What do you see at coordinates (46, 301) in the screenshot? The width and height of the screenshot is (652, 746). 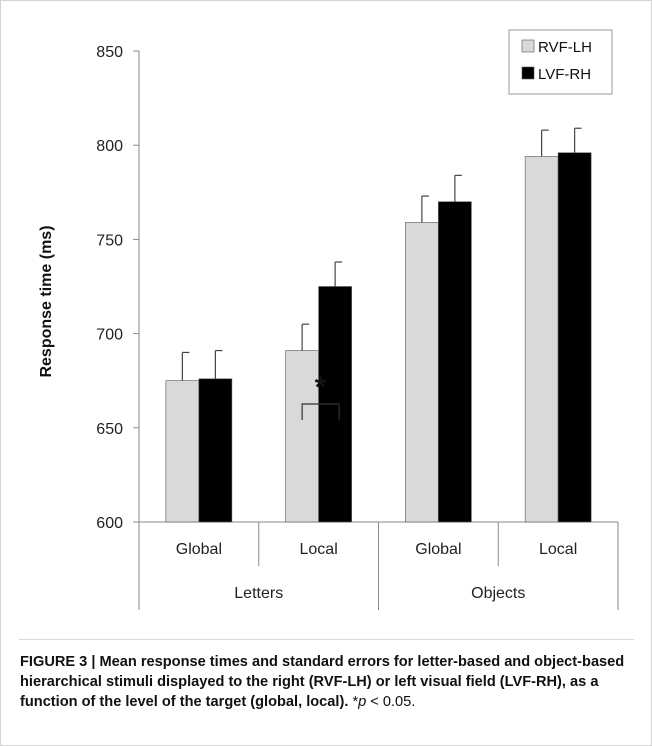 I see `y-axis-label: Response time (ms)` at bounding box center [46, 301].